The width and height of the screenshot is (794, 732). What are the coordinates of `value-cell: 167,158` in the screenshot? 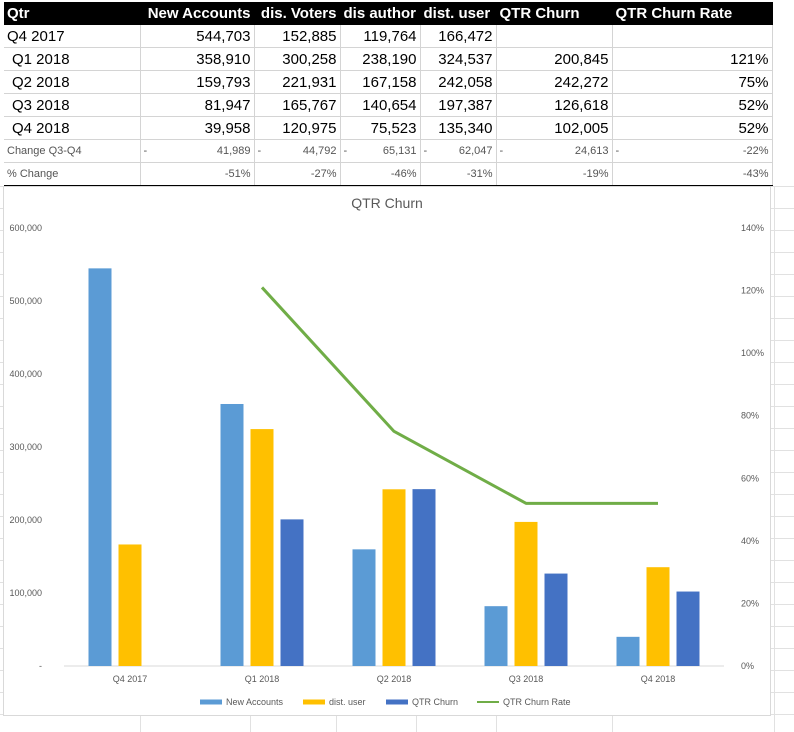 It's located at (380, 82).